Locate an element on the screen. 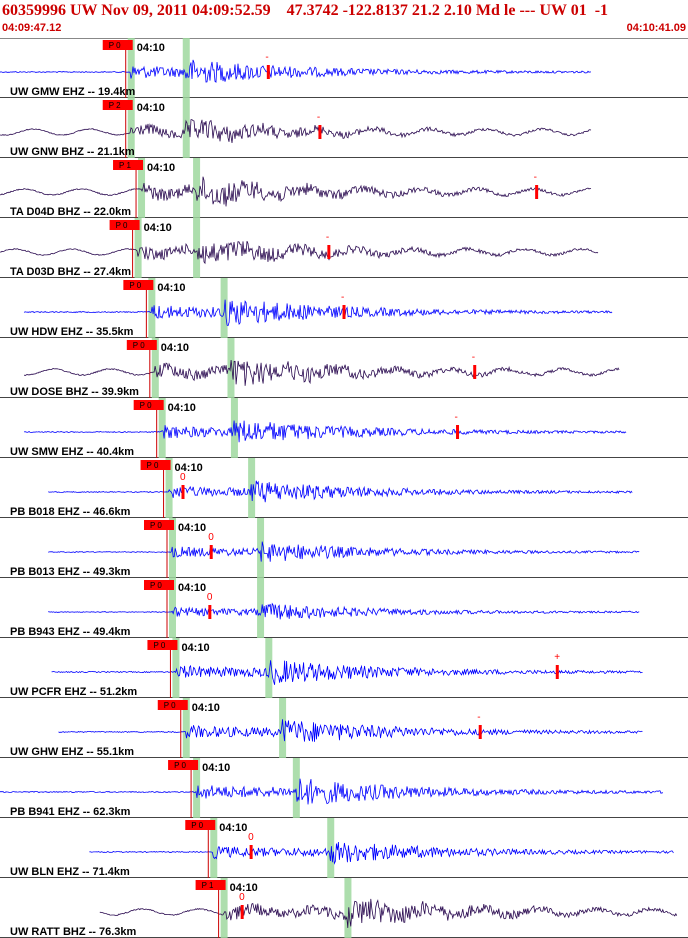  station-label: UW GHW EHZ -- 55.1km is located at coordinates (72, 752).